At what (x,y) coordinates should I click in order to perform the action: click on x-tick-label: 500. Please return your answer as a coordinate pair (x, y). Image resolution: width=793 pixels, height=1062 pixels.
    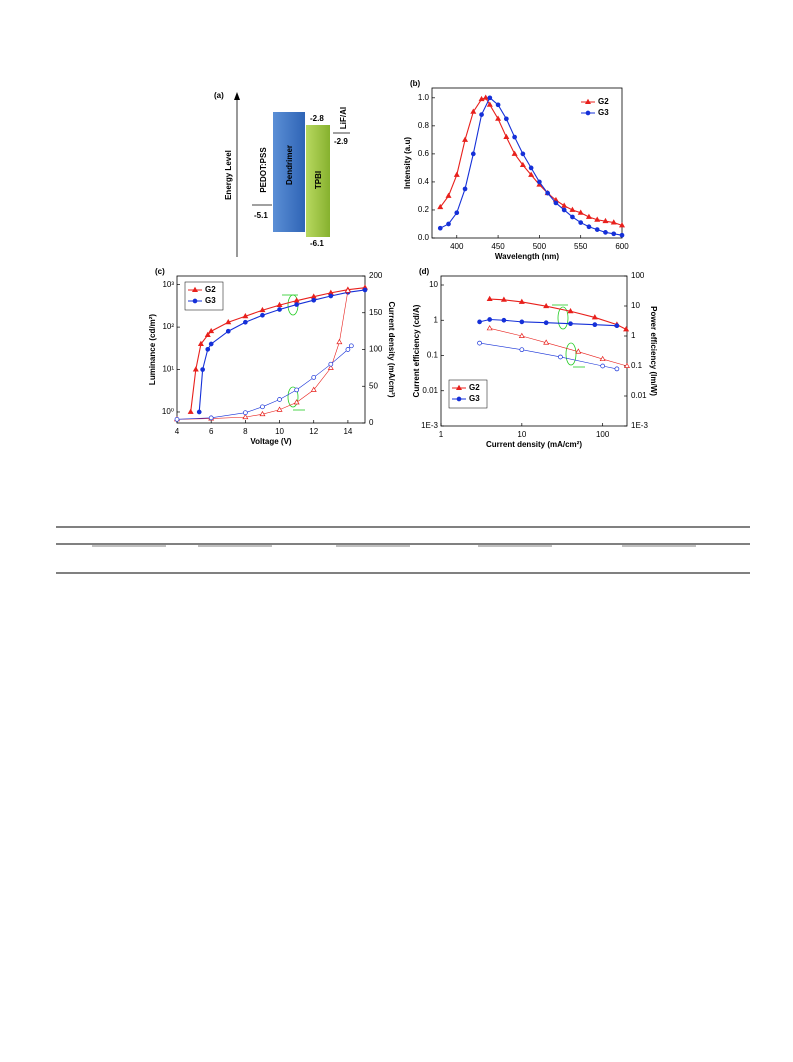
    Looking at the image, I should click on (540, 246).